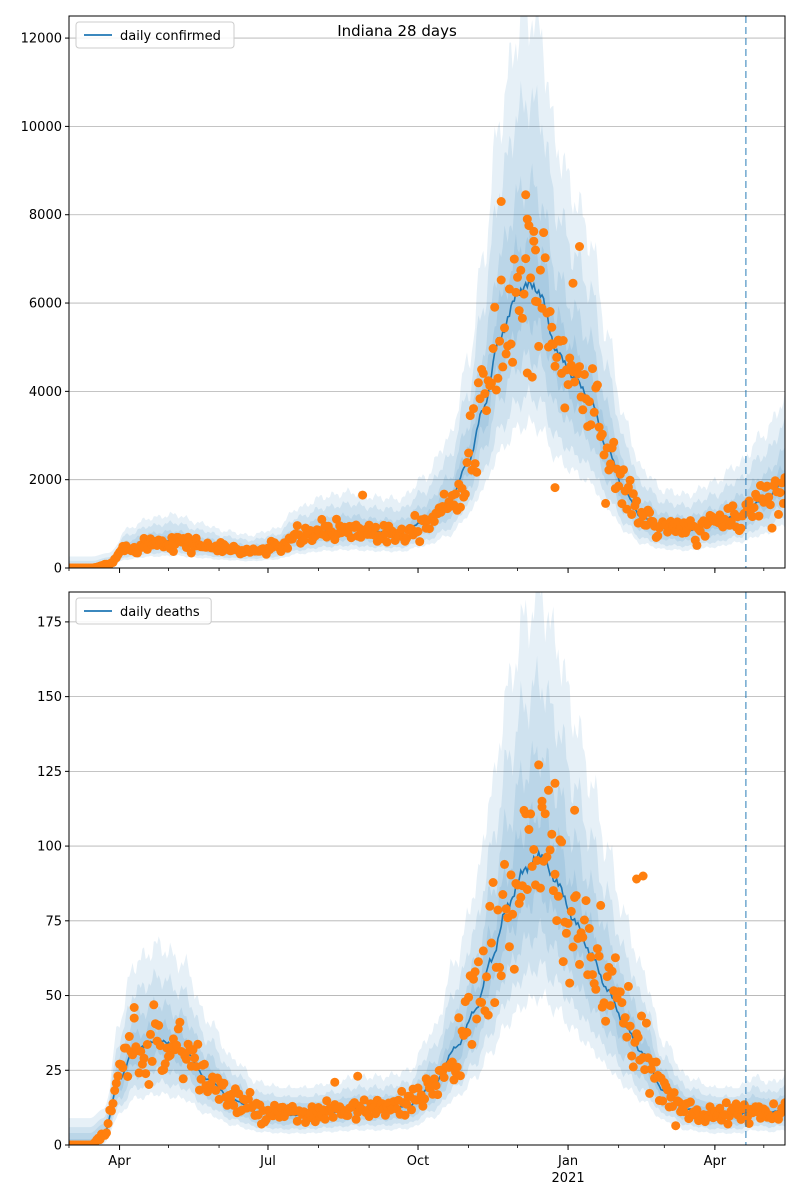 The image size is (800, 1200). I want to click on confirmed-ytick-label: 12000, so click(41, 39).